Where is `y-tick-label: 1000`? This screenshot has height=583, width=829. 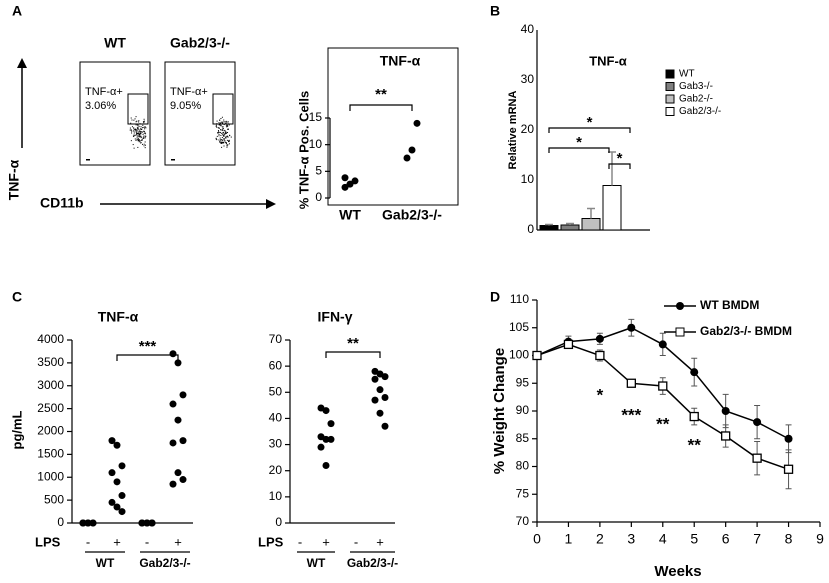
y-tick-label: 1000 is located at coordinates (50, 476).